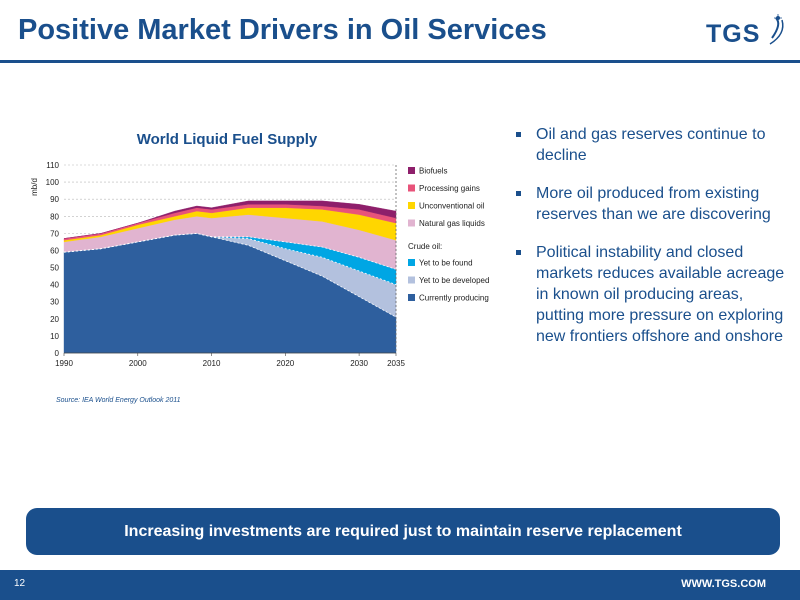 The image size is (800, 600). What do you see at coordinates (776, 29) in the screenshot?
I see `logo-swoosh-icon` at bounding box center [776, 29].